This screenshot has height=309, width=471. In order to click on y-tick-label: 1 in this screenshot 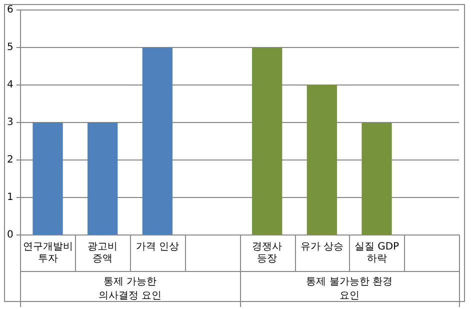, I will do `click(10, 198)`.